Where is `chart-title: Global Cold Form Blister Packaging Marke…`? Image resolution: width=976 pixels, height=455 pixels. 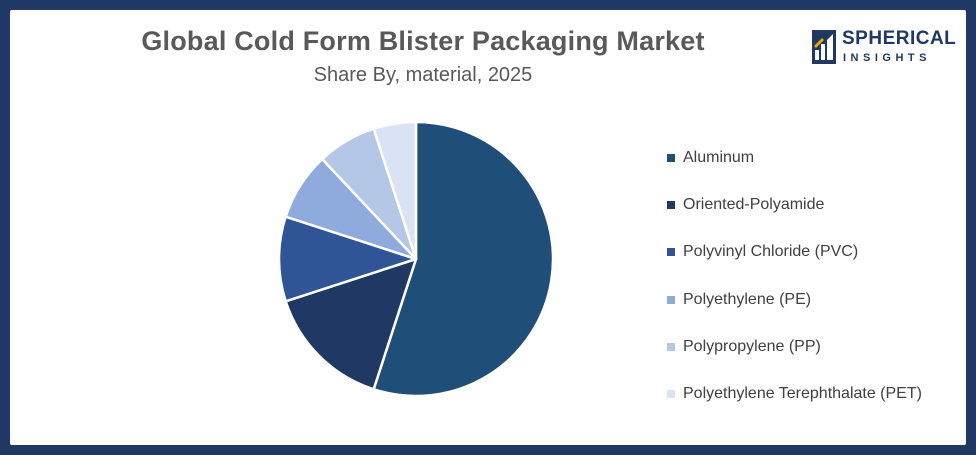
chart-title: Global Cold Form Blister Packaging Marke… is located at coordinates (423, 41).